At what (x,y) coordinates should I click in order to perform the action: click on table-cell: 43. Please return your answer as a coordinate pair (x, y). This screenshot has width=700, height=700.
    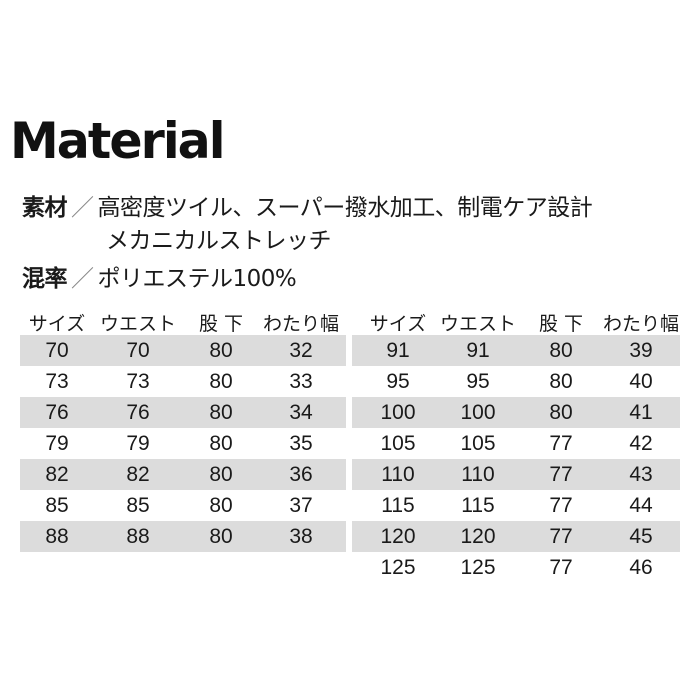
    Looking at the image, I should click on (641, 474).